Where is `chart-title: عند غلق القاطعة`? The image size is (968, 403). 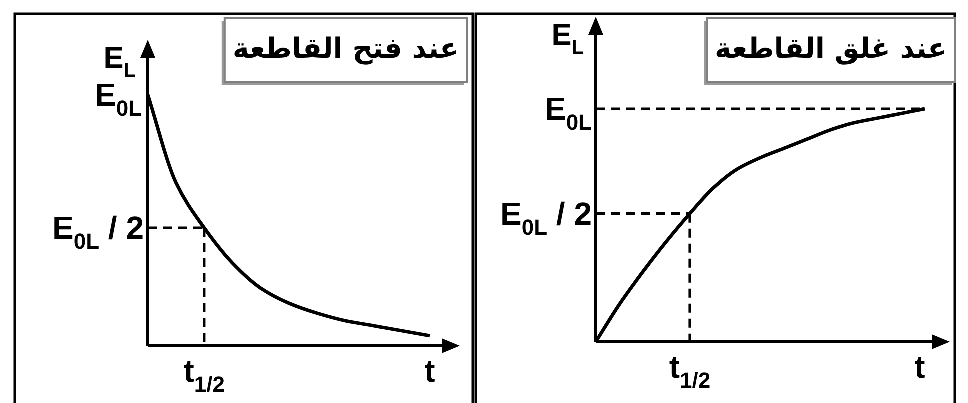
chart-title: عند غلق القاطعة is located at coordinates (831, 48).